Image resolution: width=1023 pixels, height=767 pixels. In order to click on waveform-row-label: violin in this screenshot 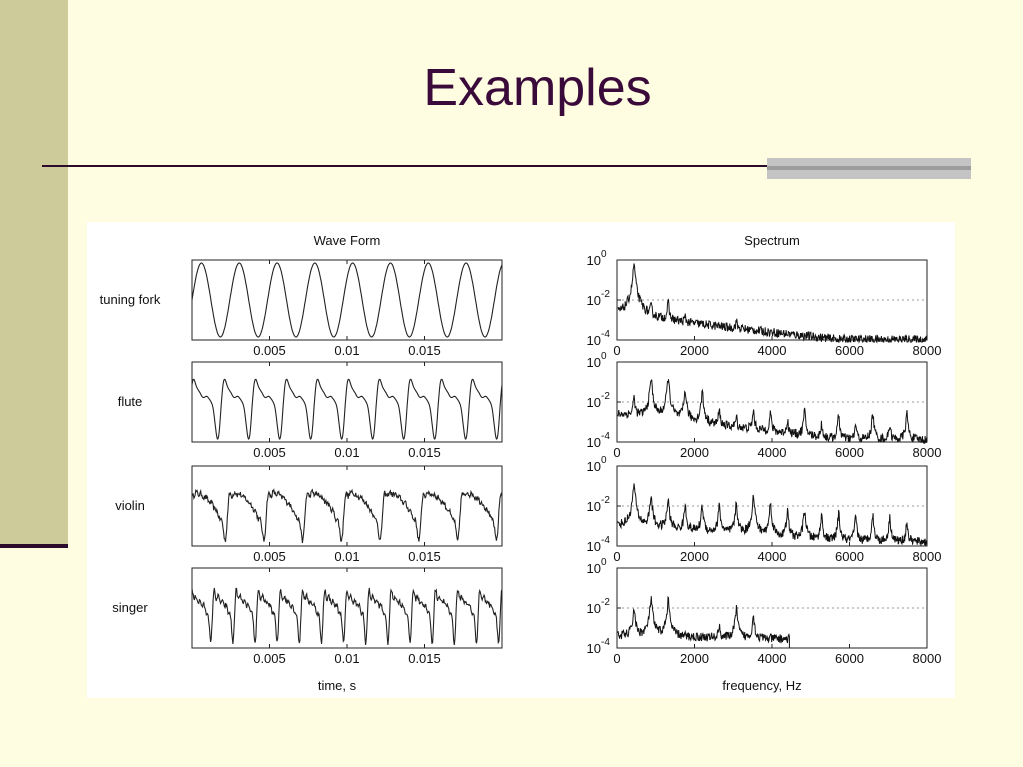, I will do `click(130, 505)`.